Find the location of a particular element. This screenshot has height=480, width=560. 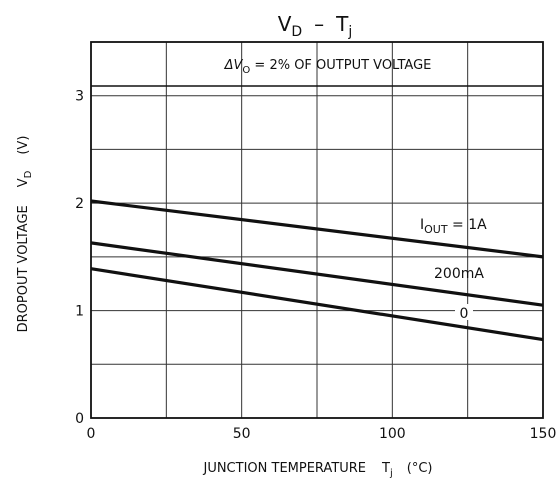

x-tick-label: 50 is located at coordinates (242, 434).